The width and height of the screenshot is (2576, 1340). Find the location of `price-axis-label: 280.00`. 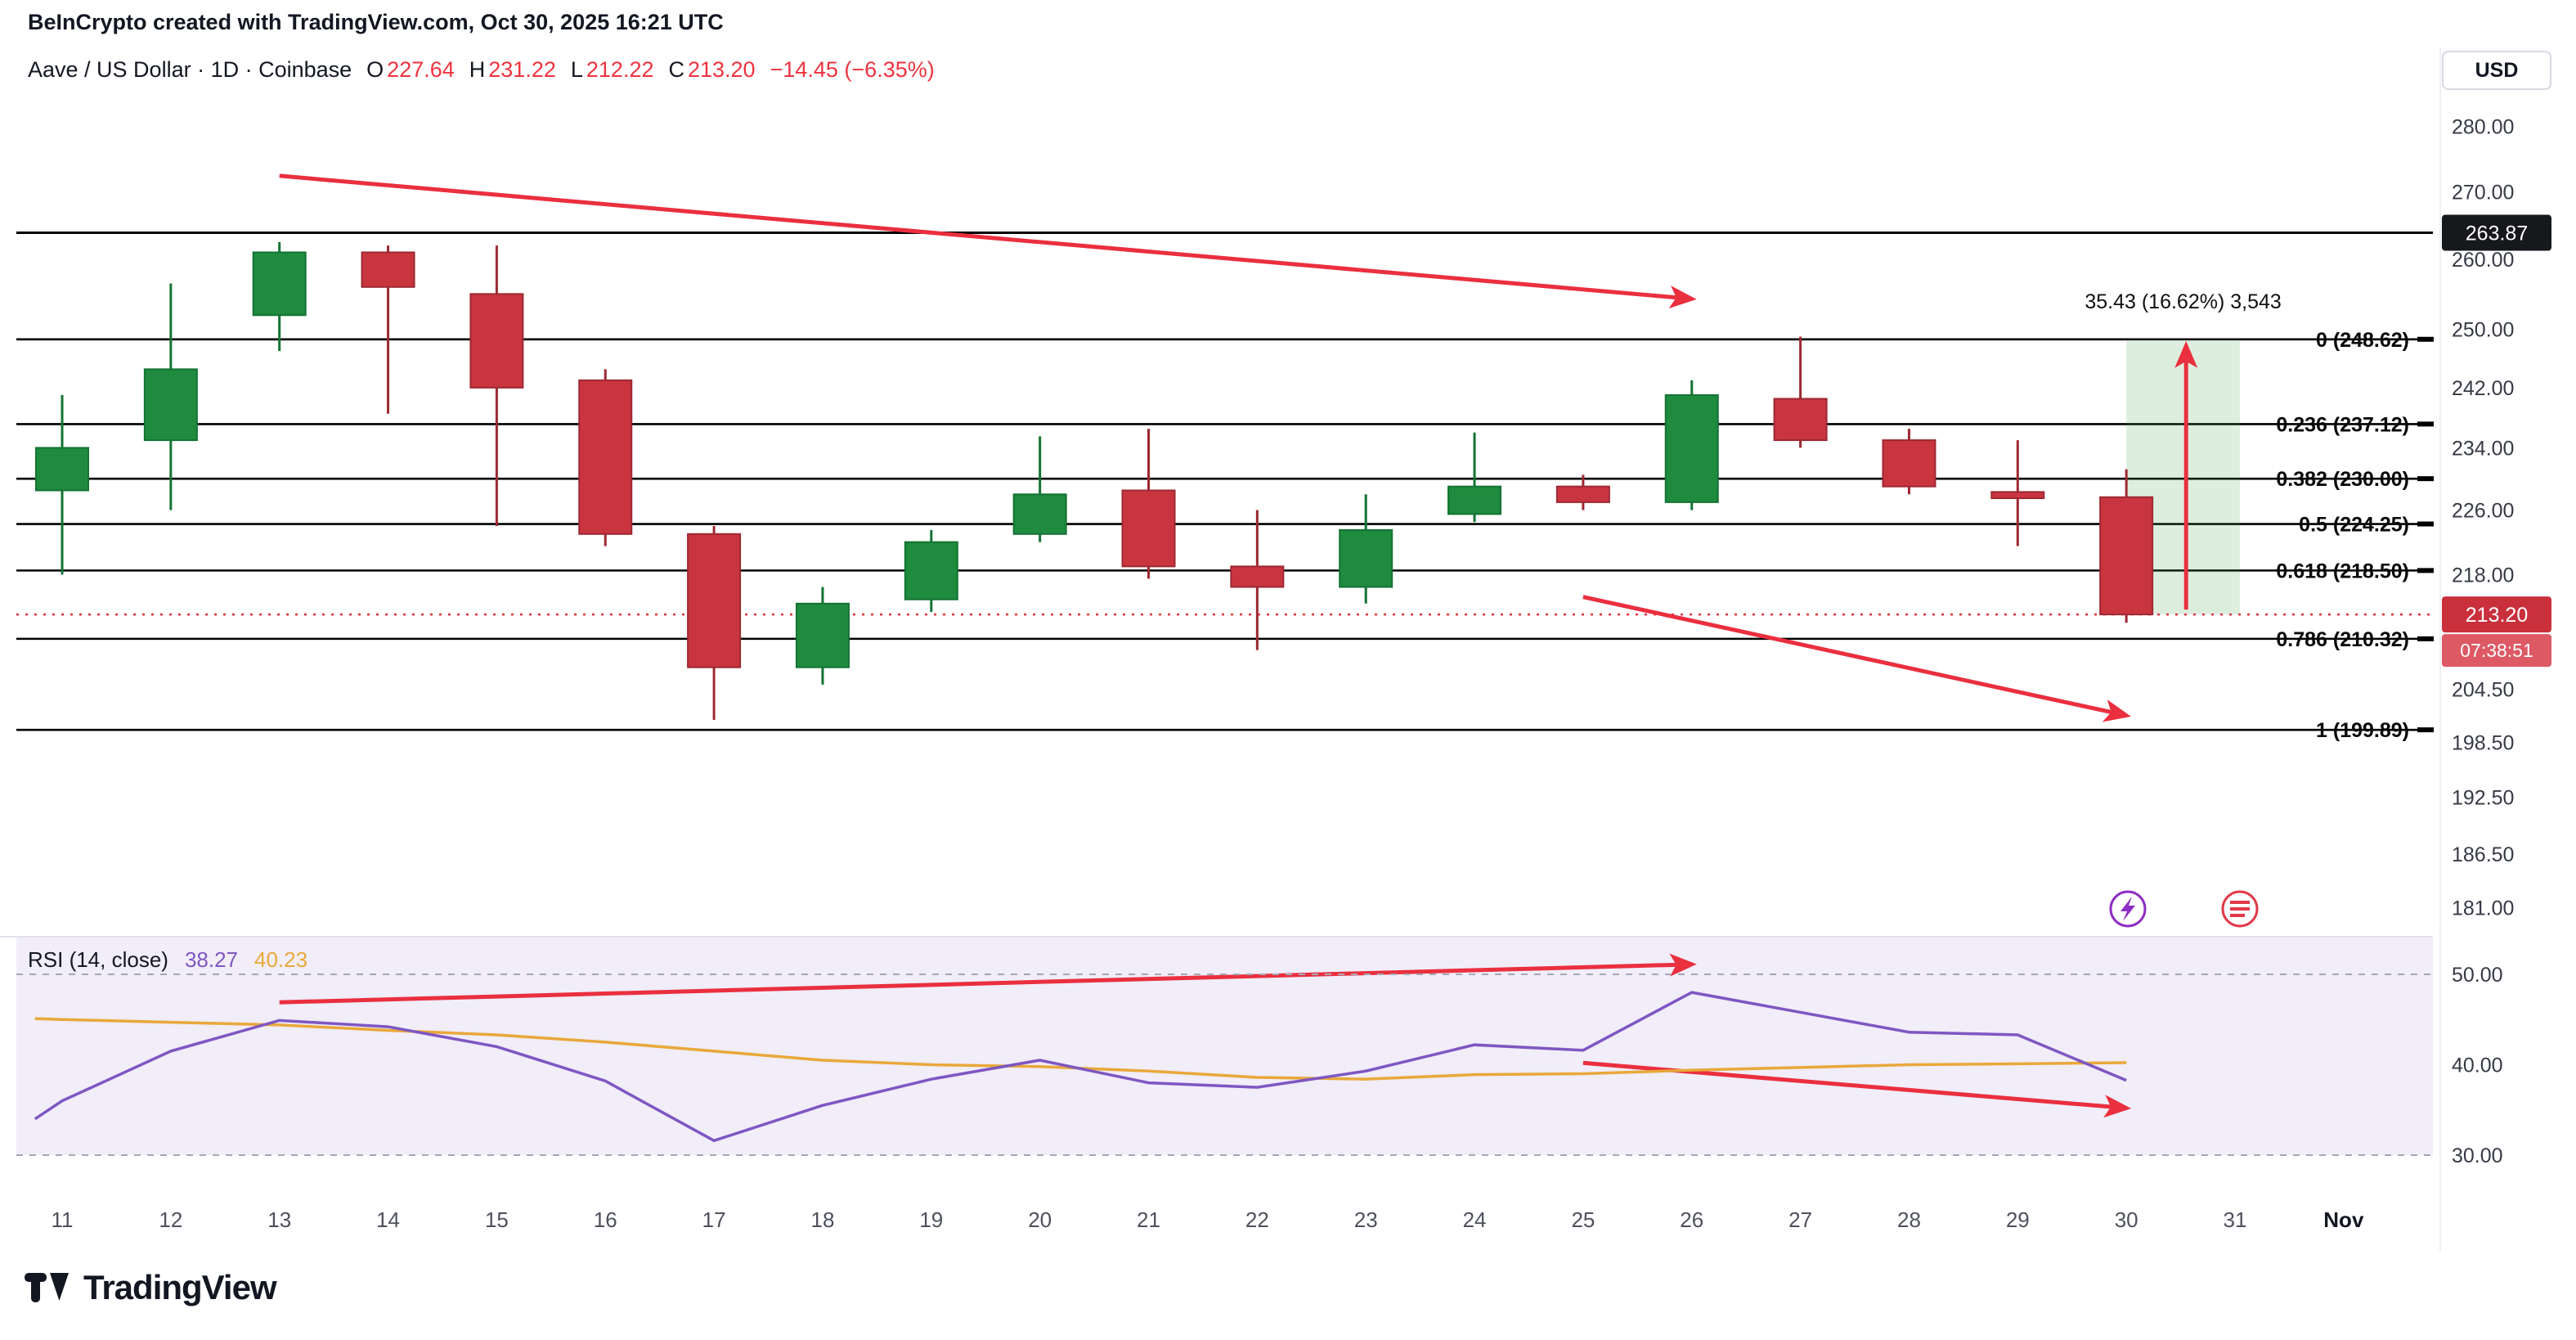

price-axis-label: 280.00 is located at coordinates (2483, 127).